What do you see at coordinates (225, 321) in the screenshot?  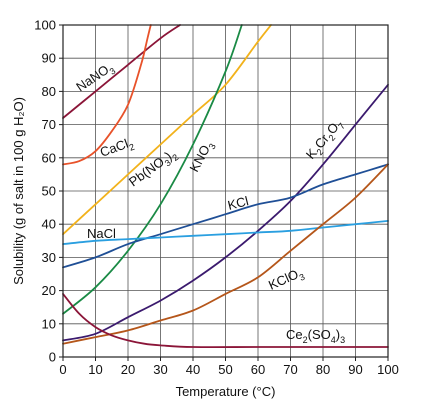 I see `curve-ce2so43` at bounding box center [225, 321].